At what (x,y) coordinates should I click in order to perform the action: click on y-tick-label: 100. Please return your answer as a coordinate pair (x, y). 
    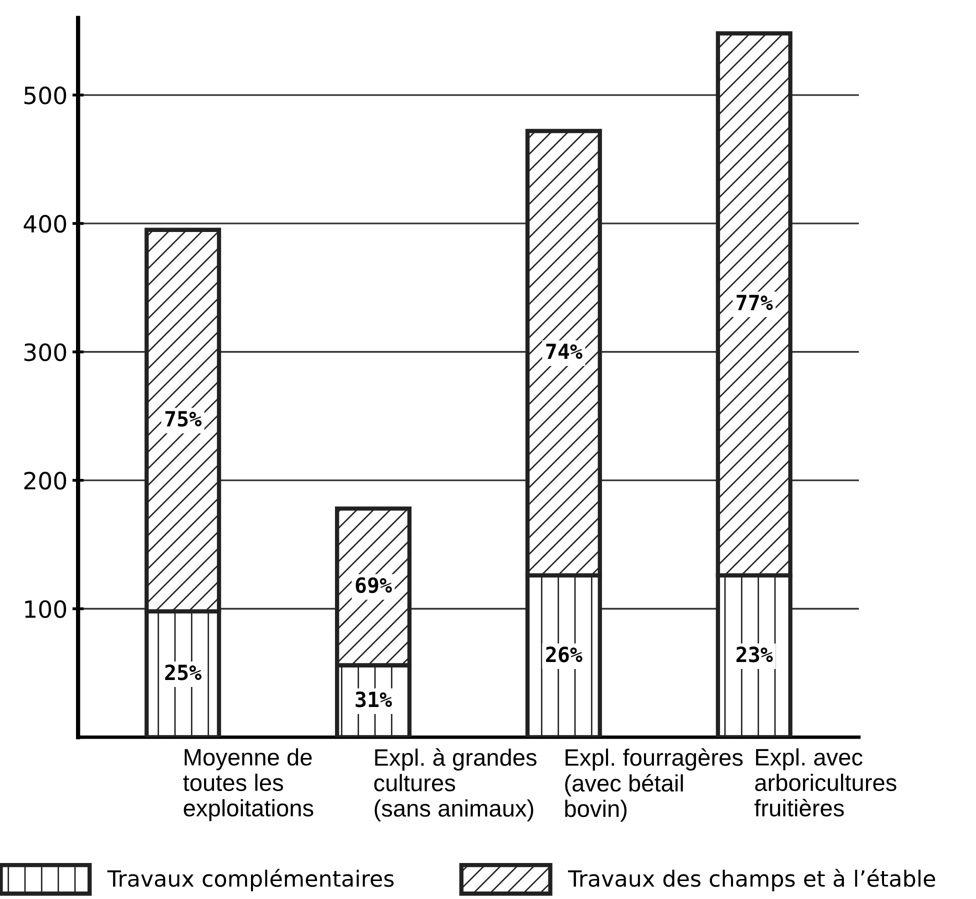
    Looking at the image, I should click on (45, 609).